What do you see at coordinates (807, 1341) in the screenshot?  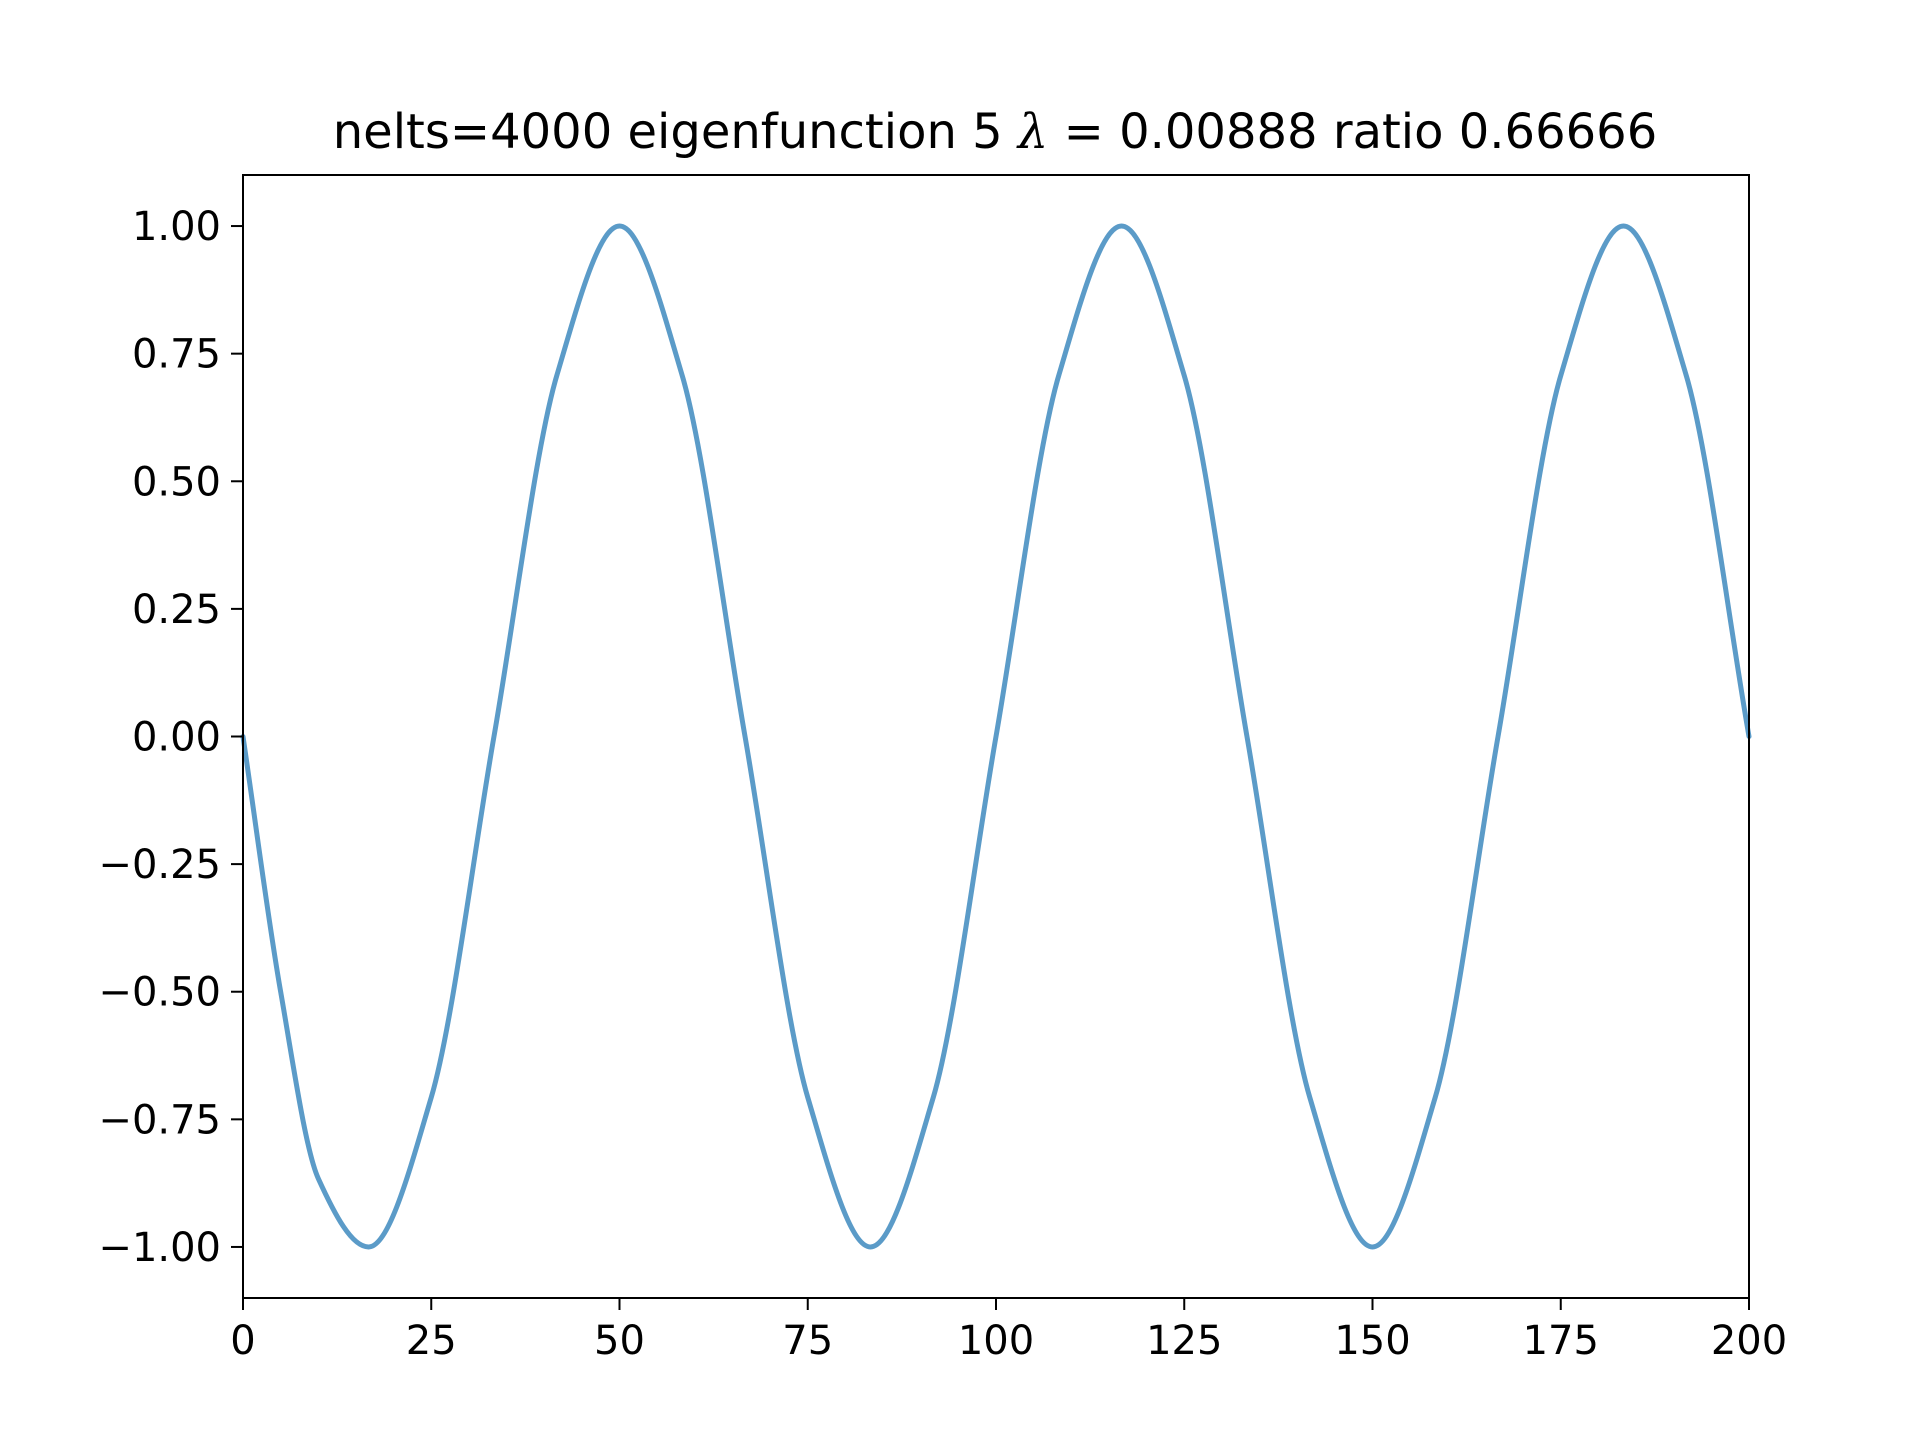 I see `x-tick-label-3: 75` at bounding box center [807, 1341].